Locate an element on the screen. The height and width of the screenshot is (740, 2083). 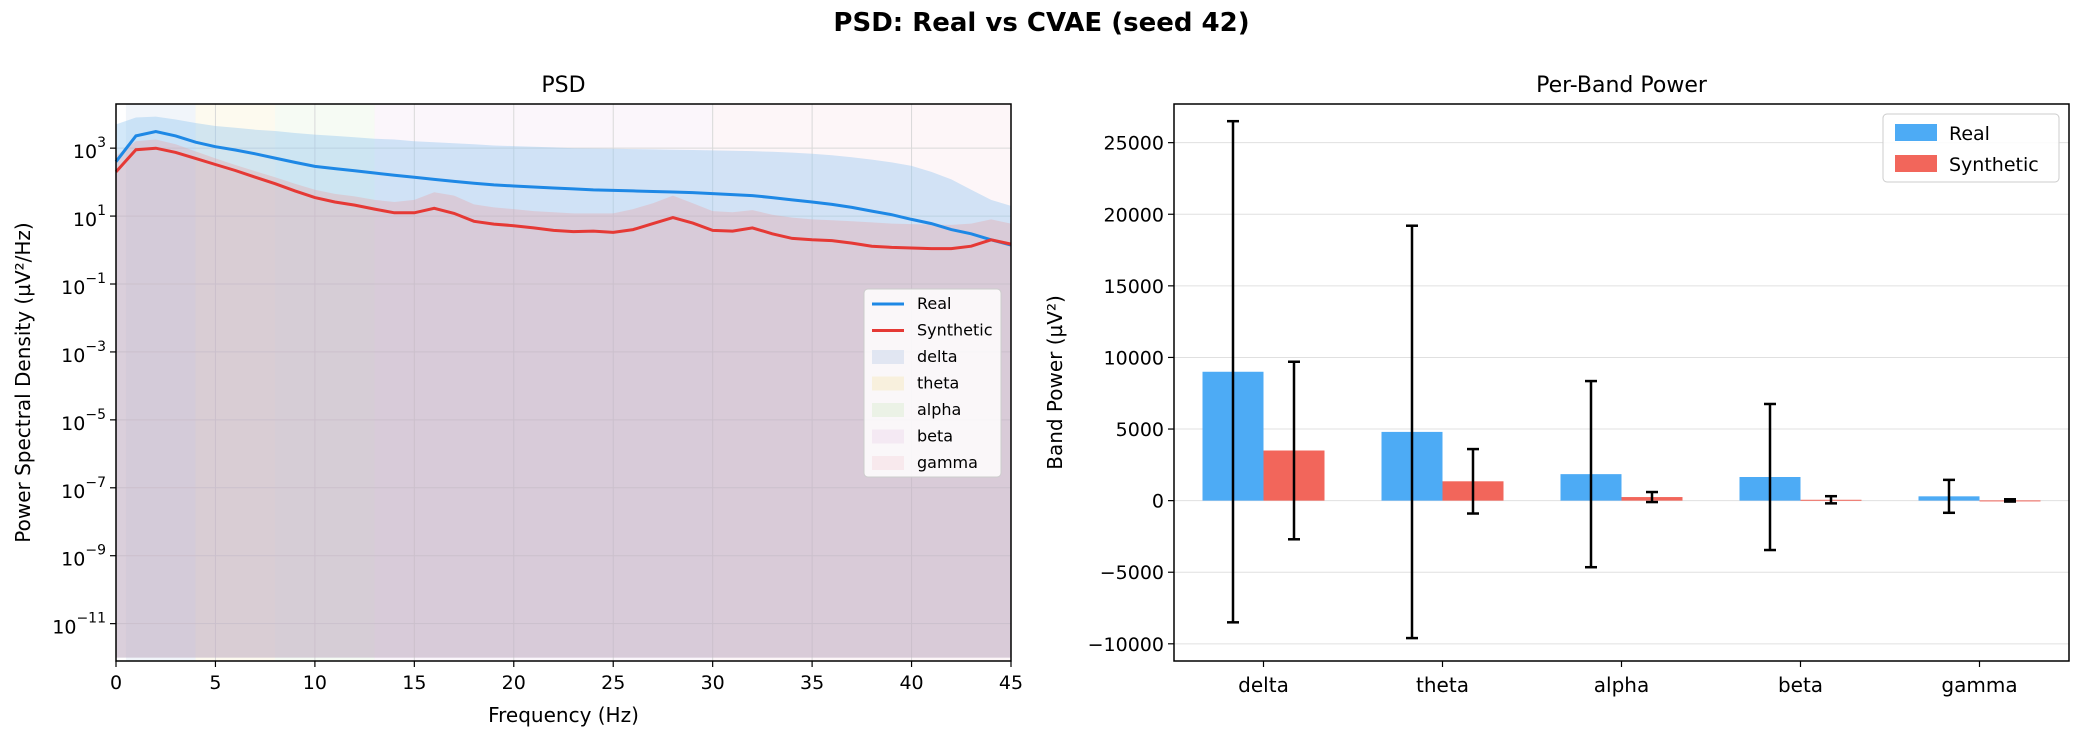
psd-x-tick-label: 35 is located at coordinates (812, 683).